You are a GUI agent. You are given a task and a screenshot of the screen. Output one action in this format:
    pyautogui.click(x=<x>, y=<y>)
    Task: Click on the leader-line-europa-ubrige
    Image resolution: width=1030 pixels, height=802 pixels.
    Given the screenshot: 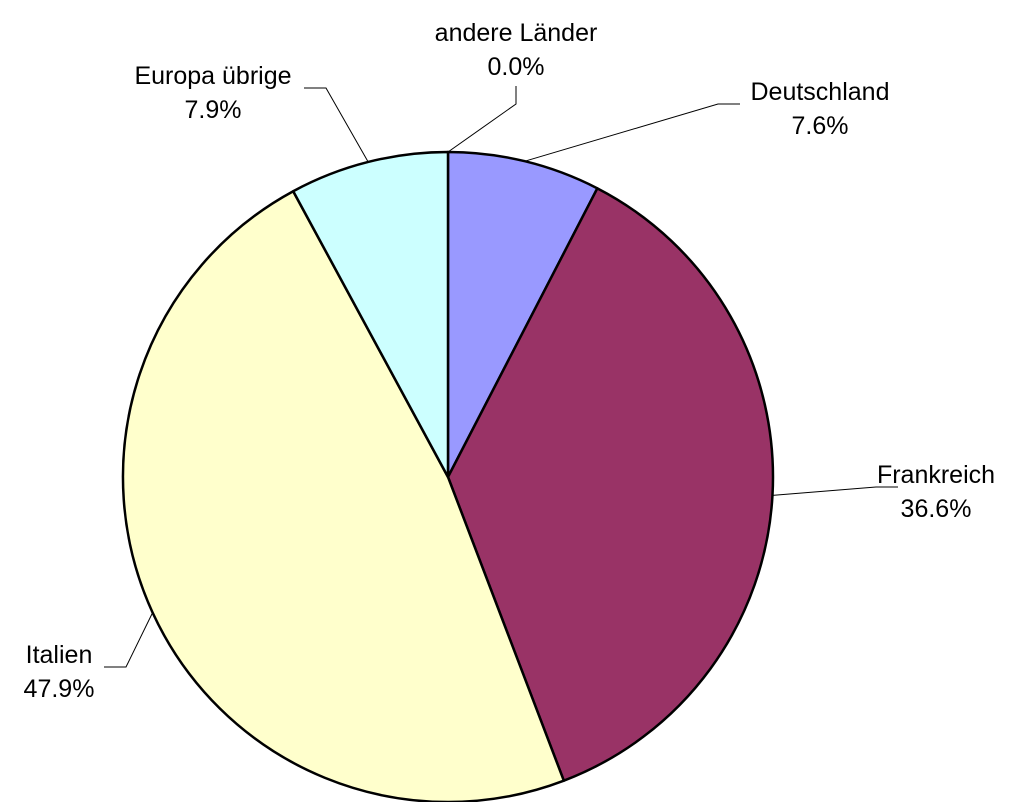 What is the action you would take?
    pyautogui.click(x=336, y=125)
    